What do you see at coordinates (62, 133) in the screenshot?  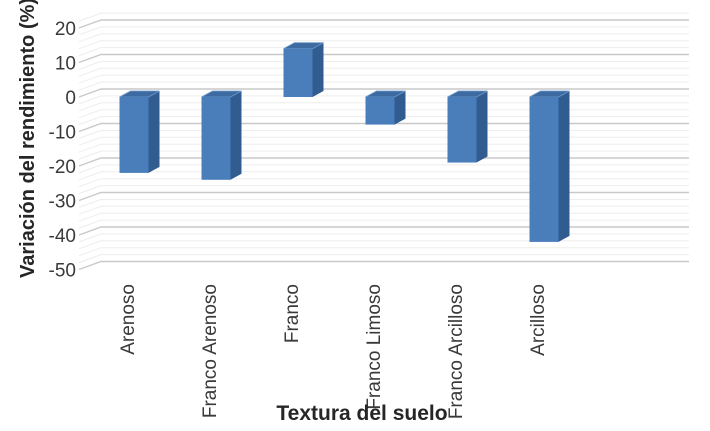 I see `y-tick-label--10: -10` at bounding box center [62, 133].